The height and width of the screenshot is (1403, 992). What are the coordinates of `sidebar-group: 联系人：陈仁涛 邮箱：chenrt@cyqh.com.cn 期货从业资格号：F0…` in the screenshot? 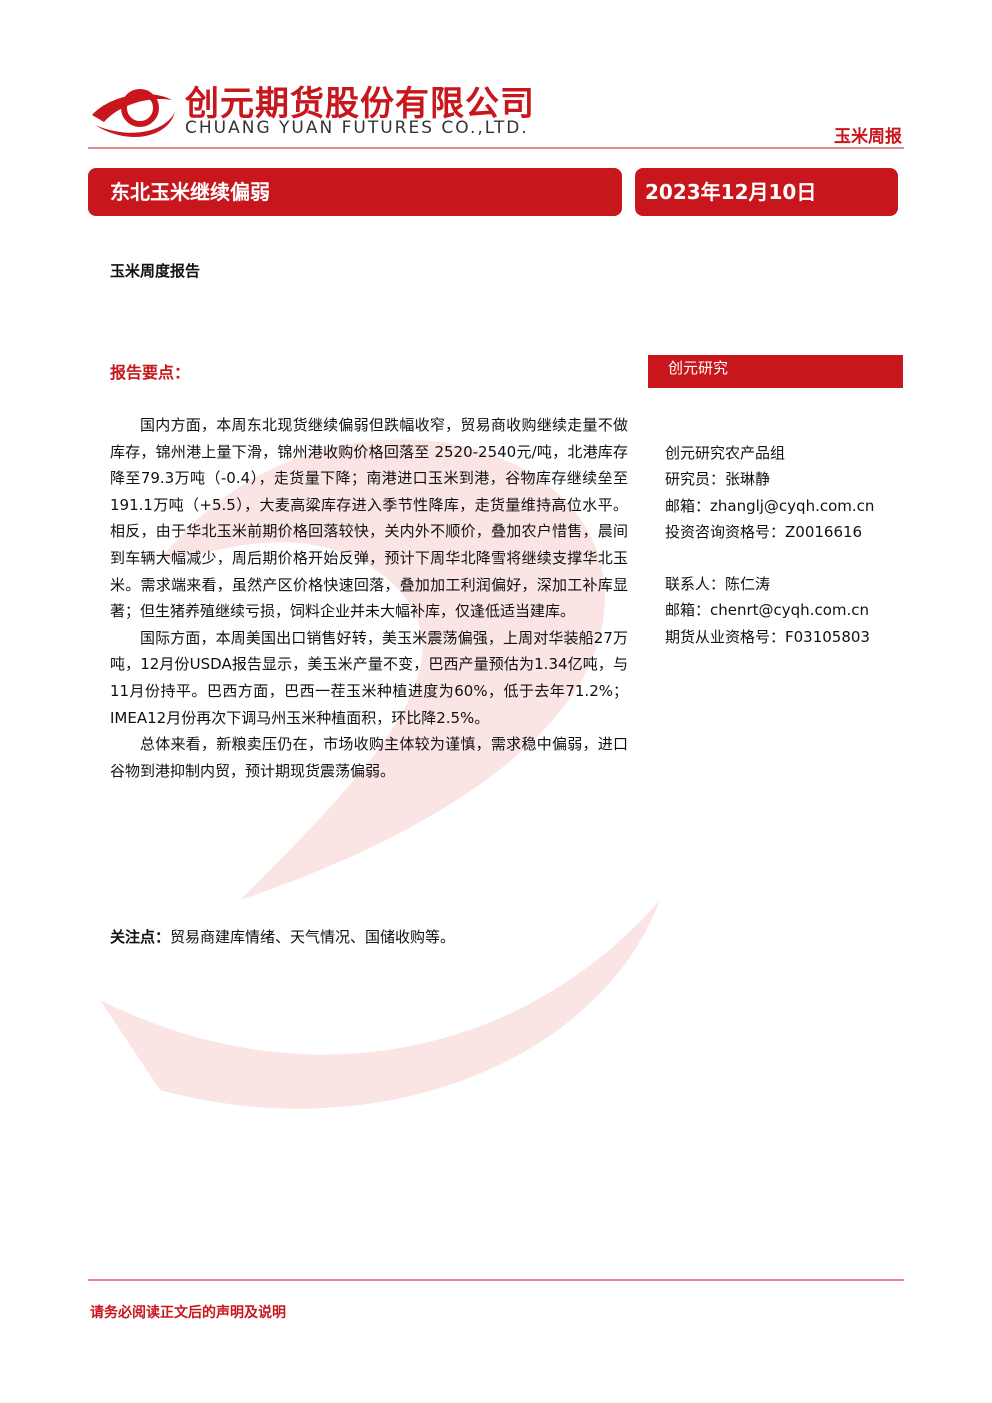 It's located at (767, 610).